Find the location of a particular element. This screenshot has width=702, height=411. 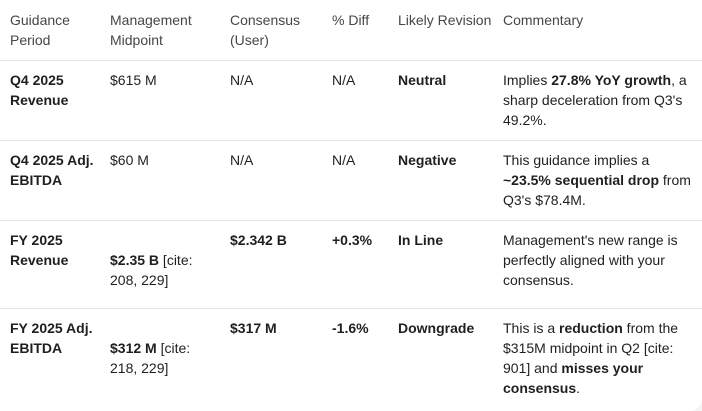

cell-midpoint: $615 M is located at coordinates (160, 101).